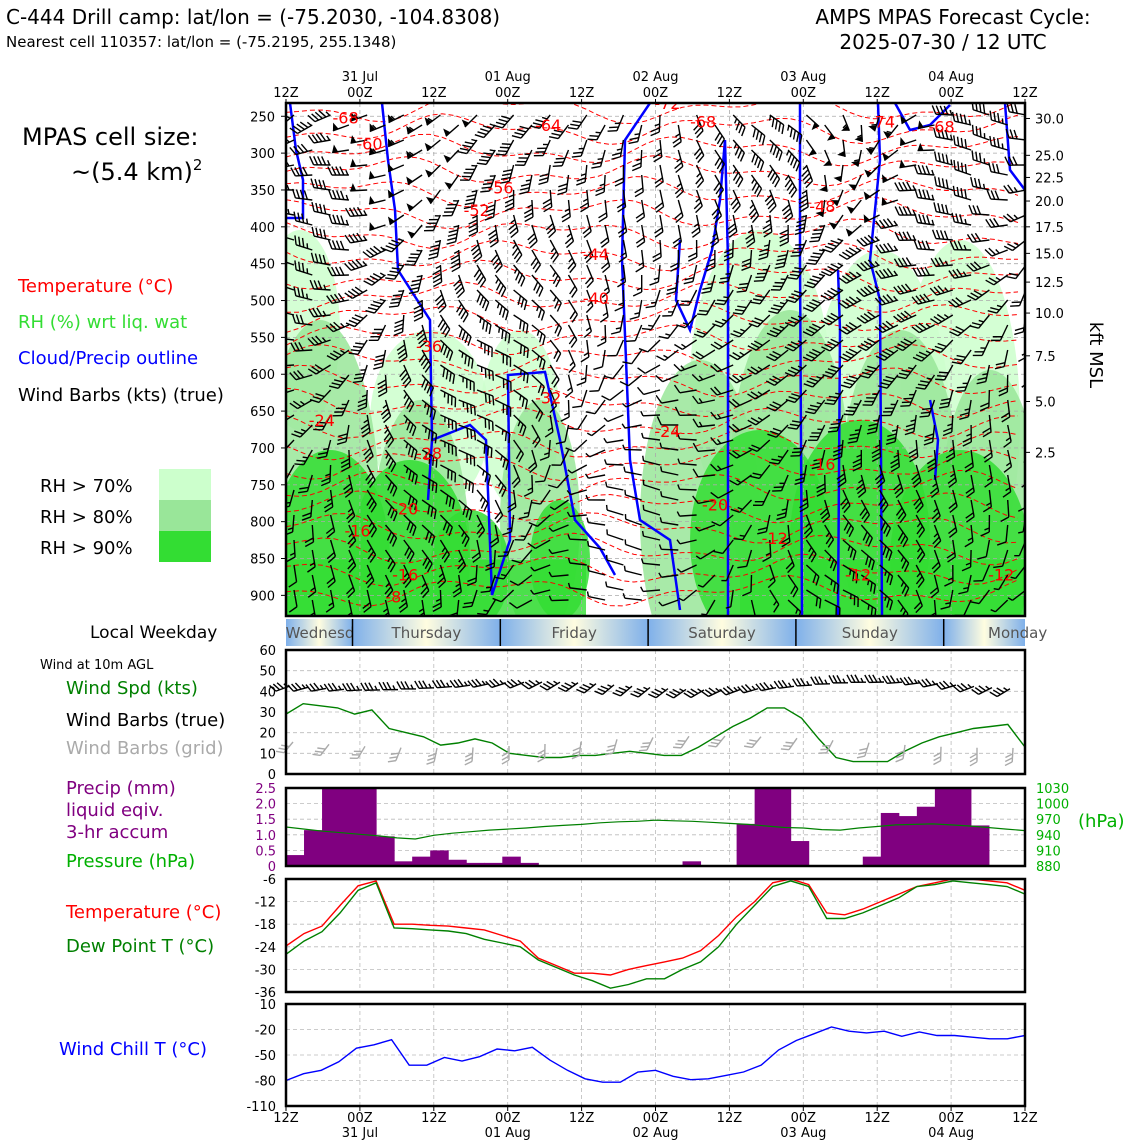  I want to click on top-date-label: 03 Aug, so click(803, 77).